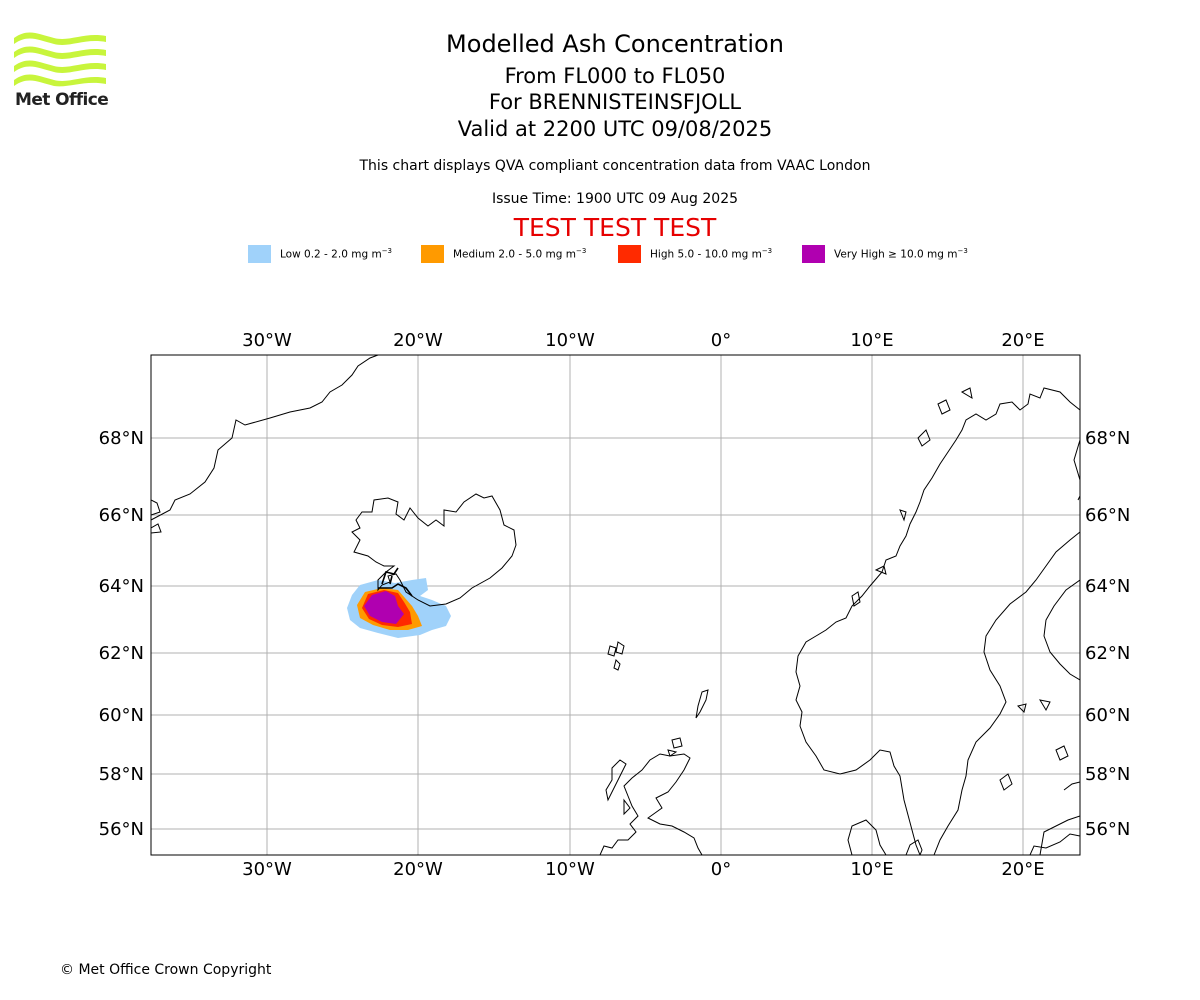 This screenshot has width=1200, height=1000. I want to click on shetland-islands, so click(702, 704).